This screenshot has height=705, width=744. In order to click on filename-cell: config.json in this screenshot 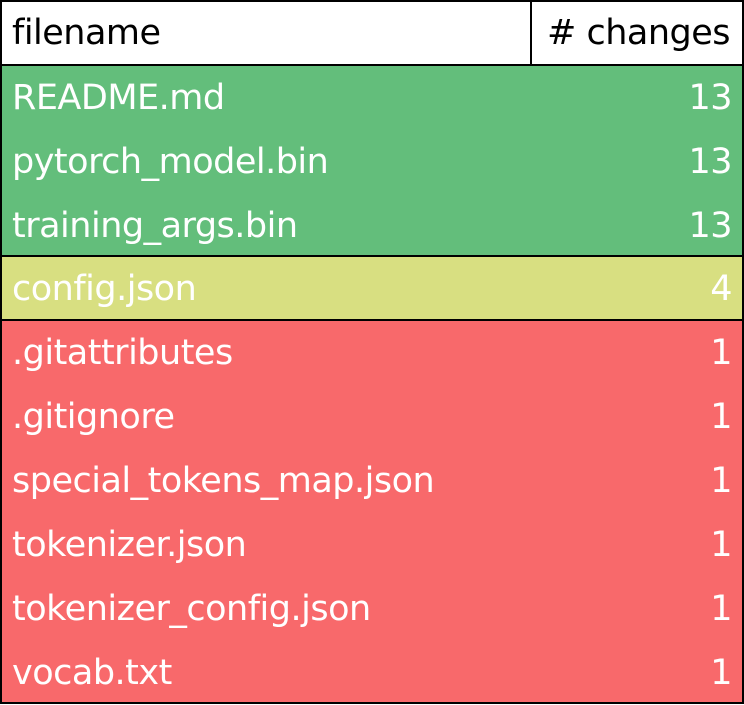, I will do `click(104, 289)`.